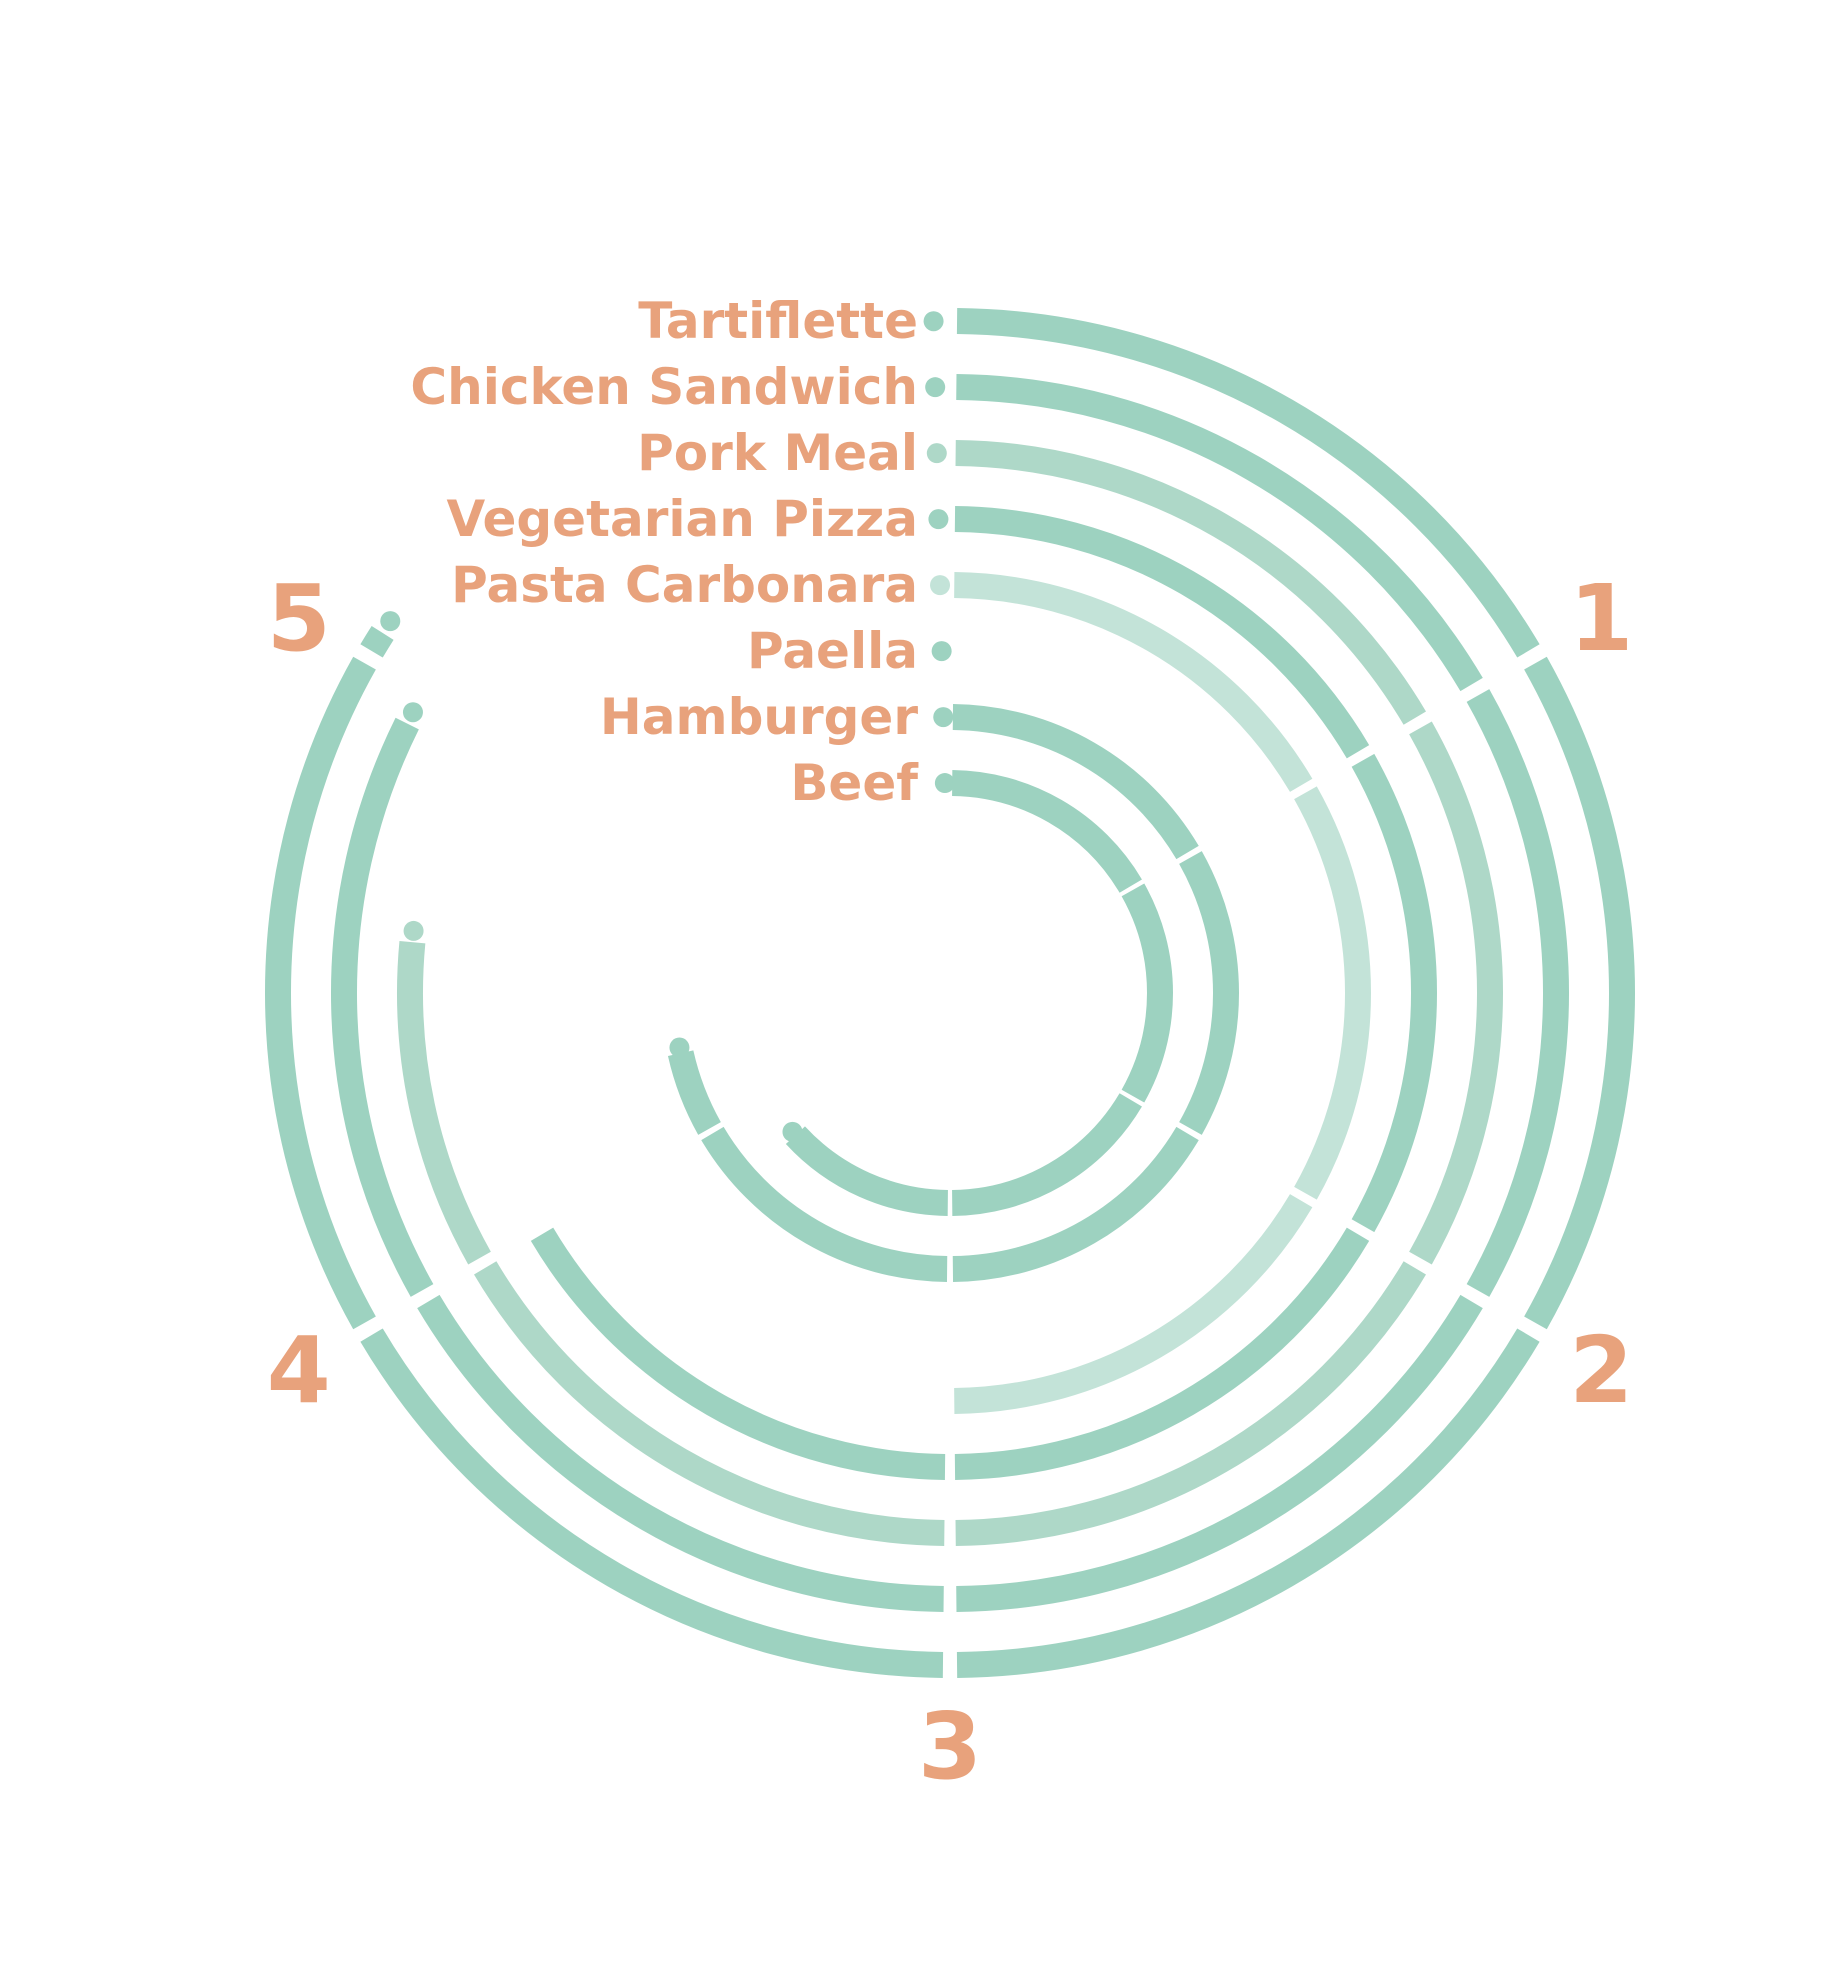  Describe the element at coordinates (759, 717) in the screenshot. I see `category-label-hamburger: Hamburger` at that location.